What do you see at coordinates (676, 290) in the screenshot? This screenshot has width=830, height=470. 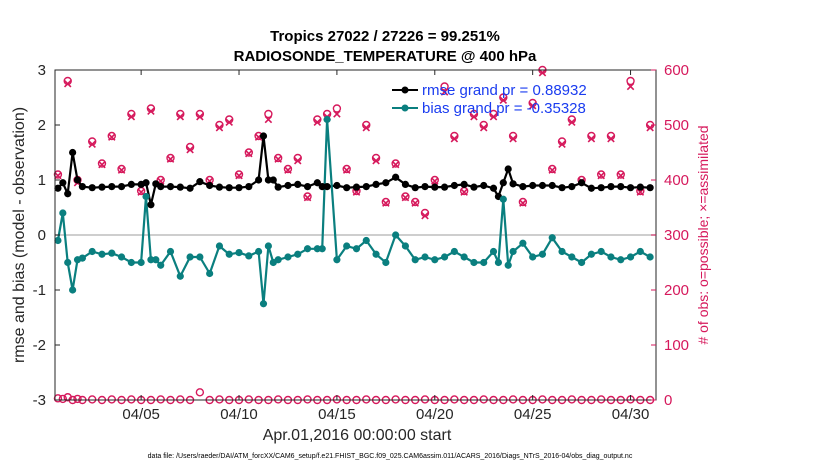 I see `y-tick-label-right: 200` at bounding box center [676, 290].